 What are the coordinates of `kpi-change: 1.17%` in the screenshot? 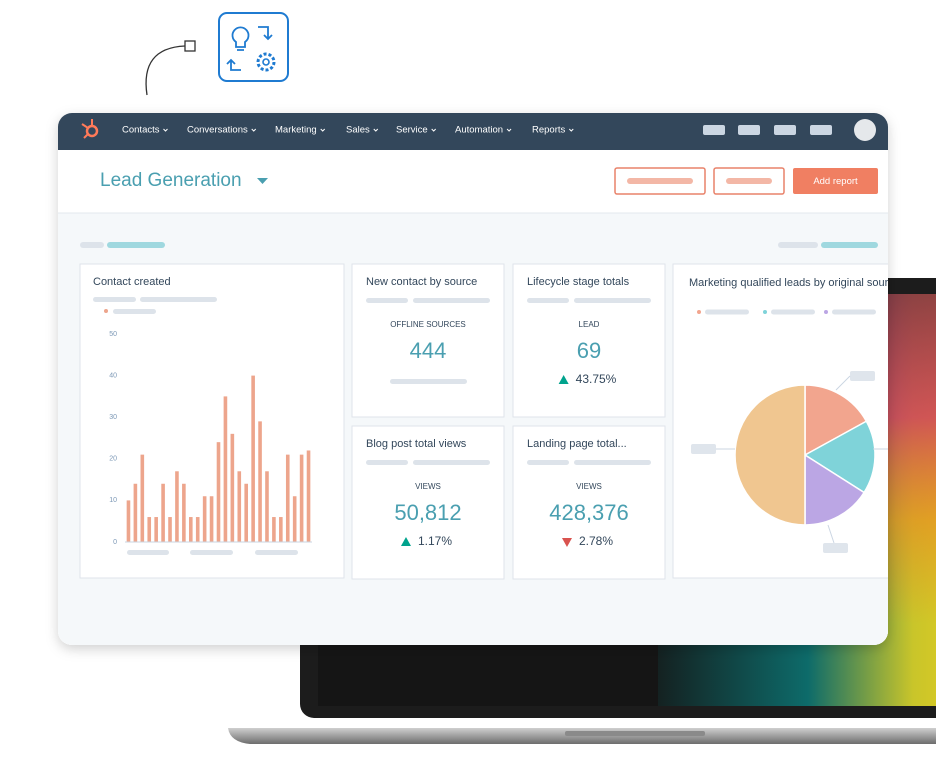 It's located at (435, 541).